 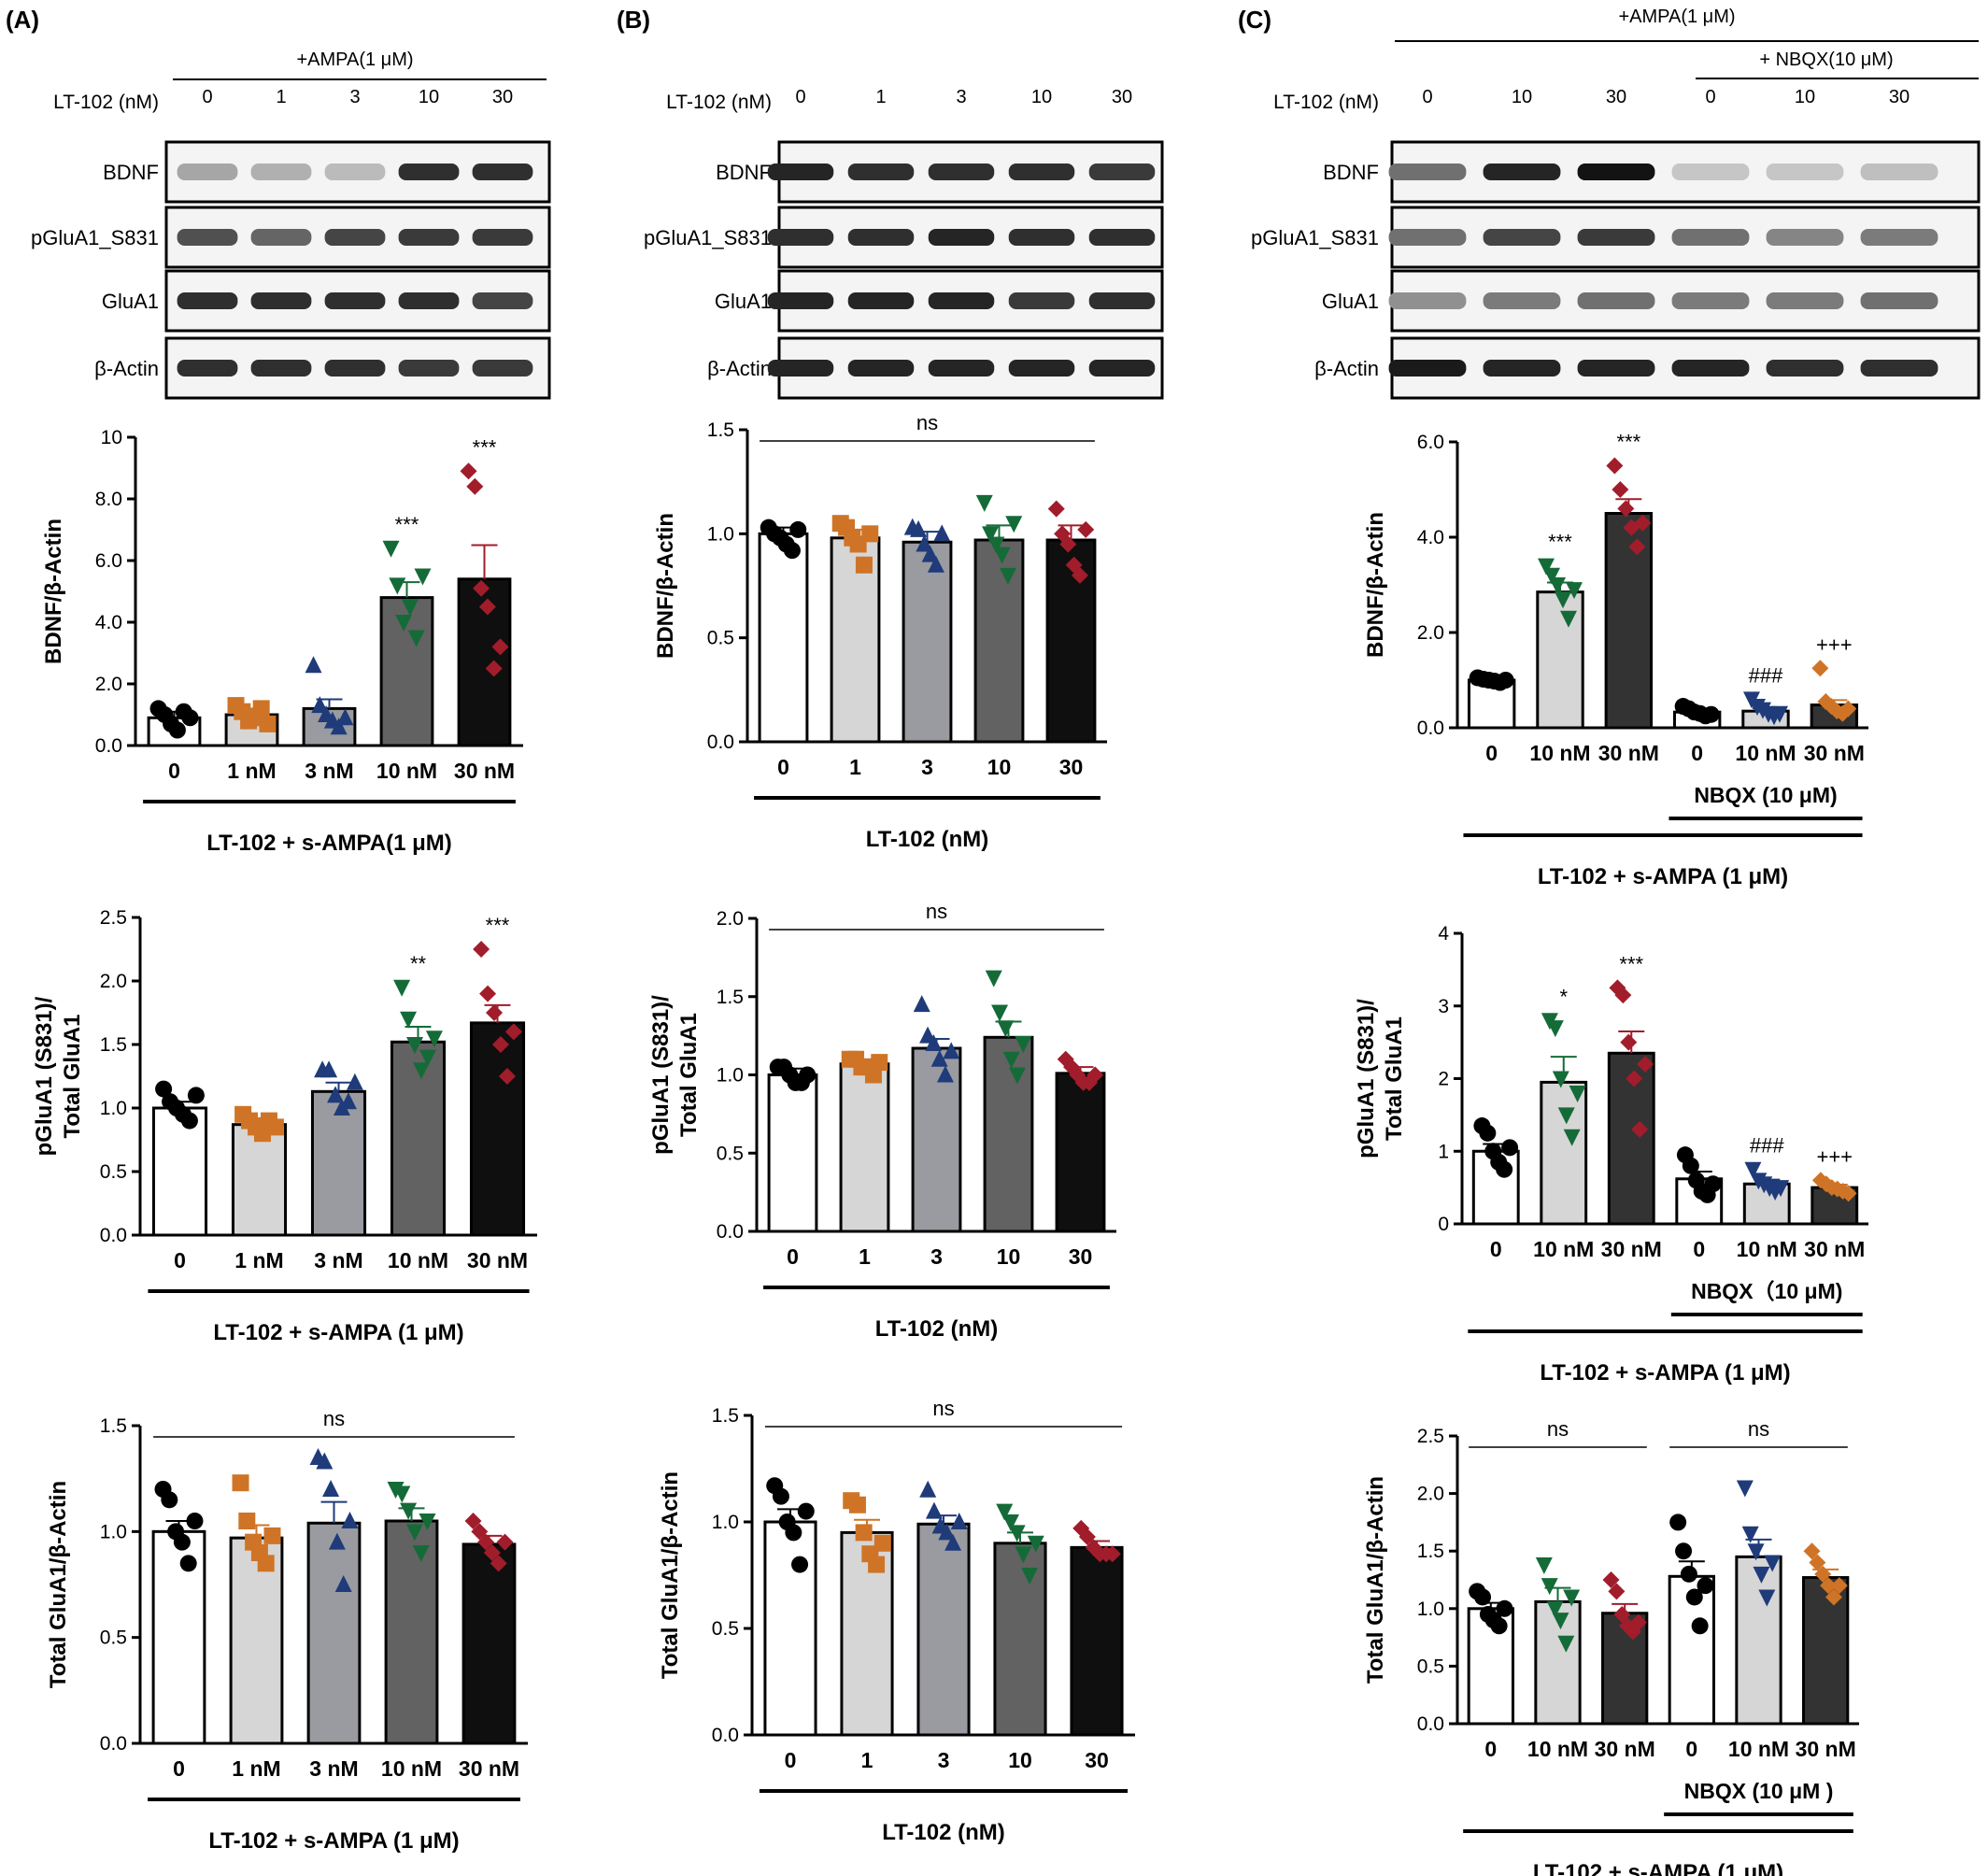 I want to click on y-axis-label: Total GluA1/β-Actin, so click(x=670, y=1575).